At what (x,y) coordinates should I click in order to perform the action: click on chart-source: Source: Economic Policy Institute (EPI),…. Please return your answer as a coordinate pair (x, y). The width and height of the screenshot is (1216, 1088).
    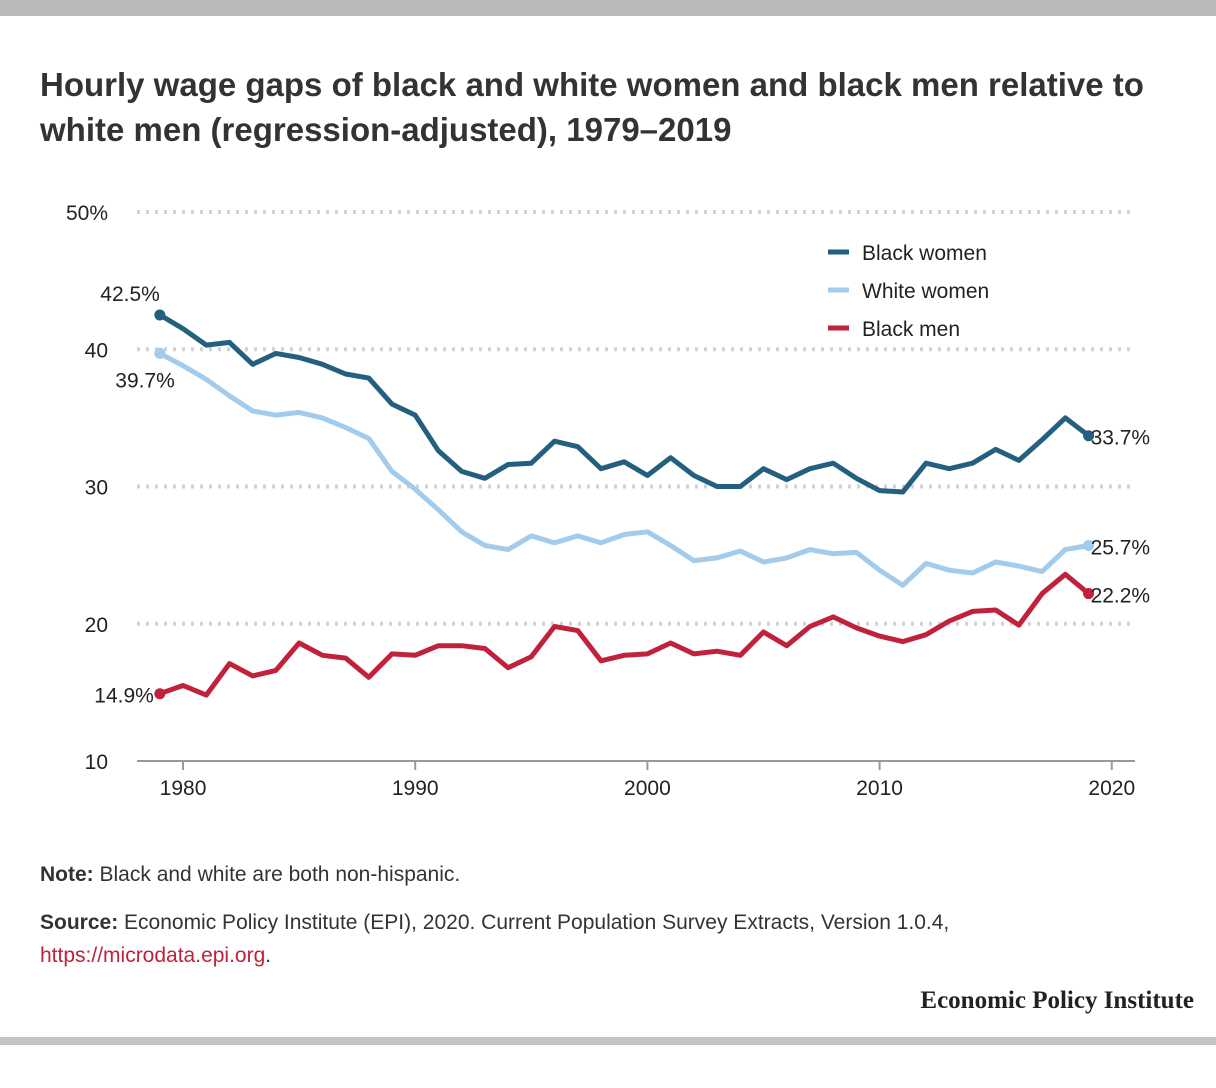
    Looking at the image, I should click on (610, 939).